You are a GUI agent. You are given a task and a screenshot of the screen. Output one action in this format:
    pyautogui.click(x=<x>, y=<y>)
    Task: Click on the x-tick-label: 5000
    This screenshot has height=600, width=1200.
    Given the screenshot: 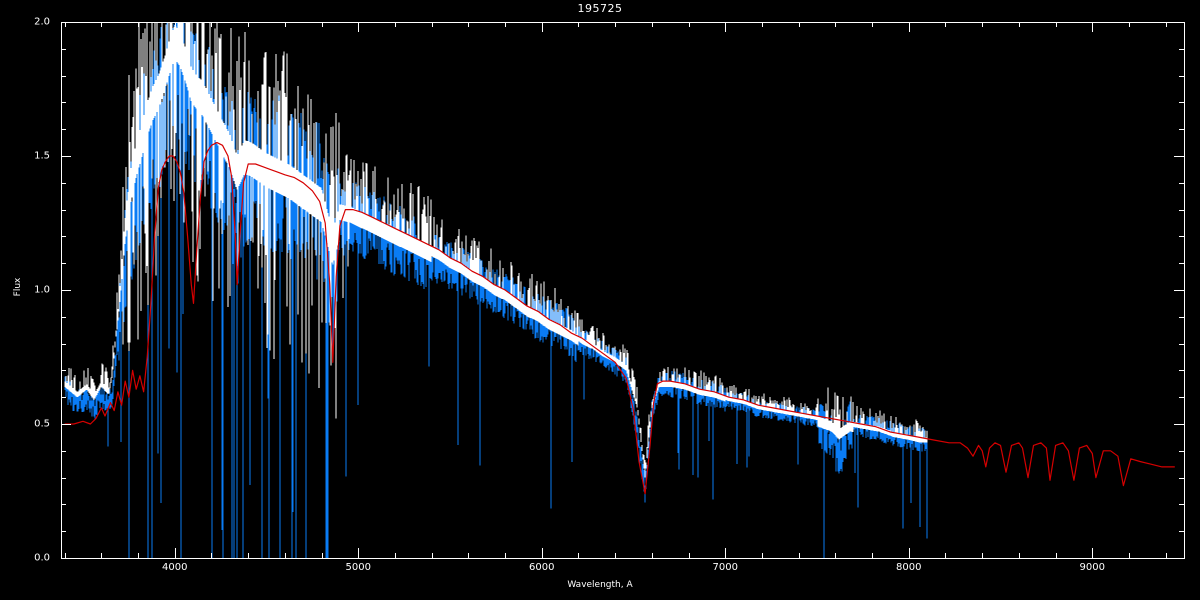 What is the action you would take?
    pyautogui.click(x=358, y=567)
    